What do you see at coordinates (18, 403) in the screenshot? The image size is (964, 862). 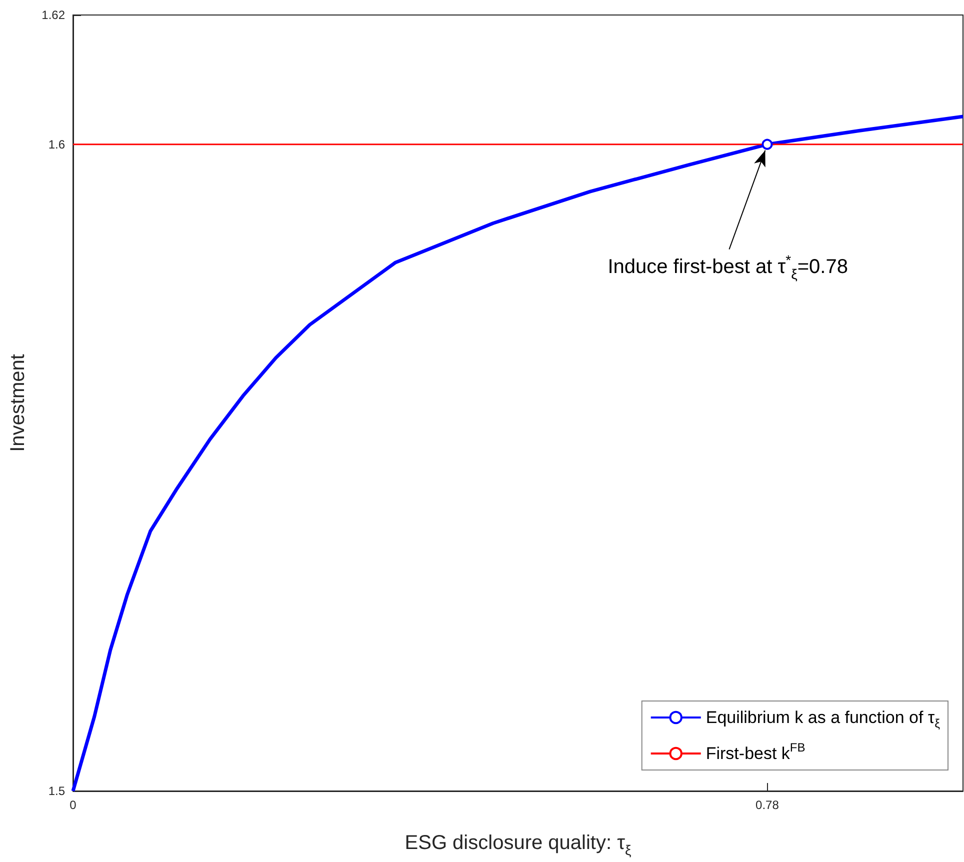 I see `y-axis-title: Investment` at bounding box center [18, 403].